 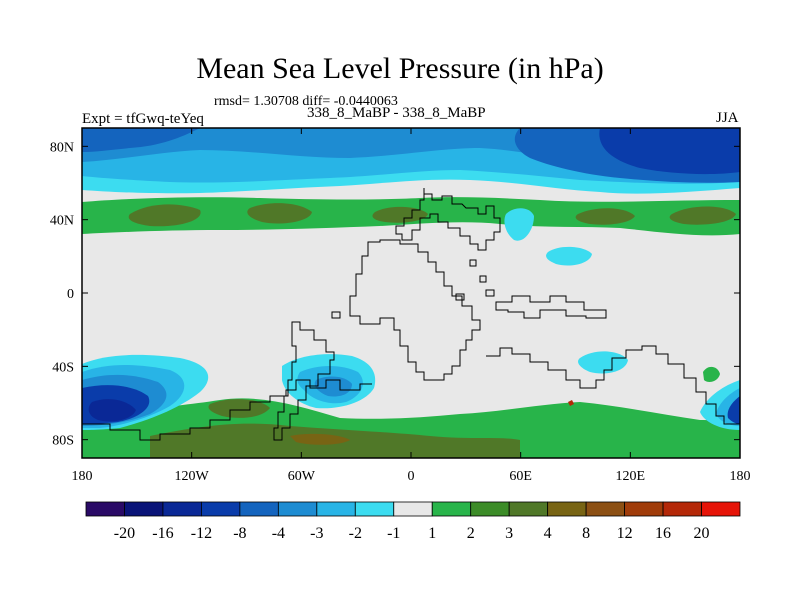 What do you see at coordinates (320, 439) in the screenshot?
I see `south-brown-strip` at bounding box center [320, 439].